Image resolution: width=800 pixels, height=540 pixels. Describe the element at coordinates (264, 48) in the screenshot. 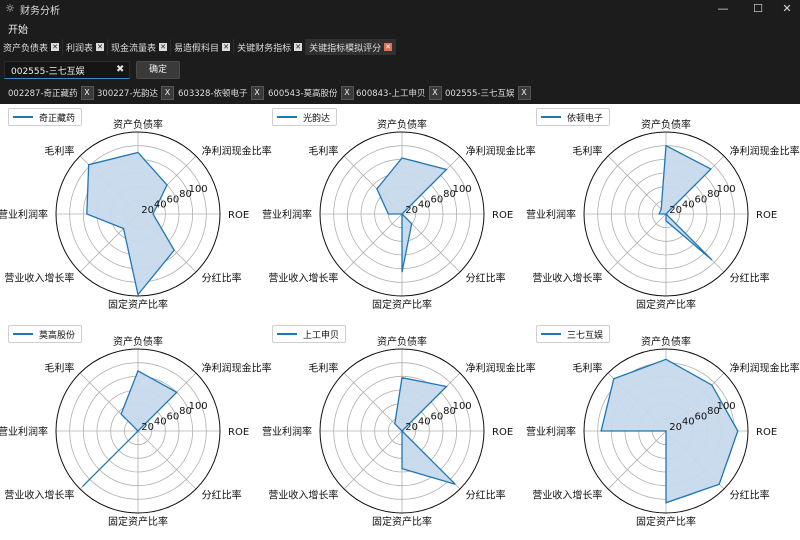

I see `tab-label: 关键财务指标` at that location.